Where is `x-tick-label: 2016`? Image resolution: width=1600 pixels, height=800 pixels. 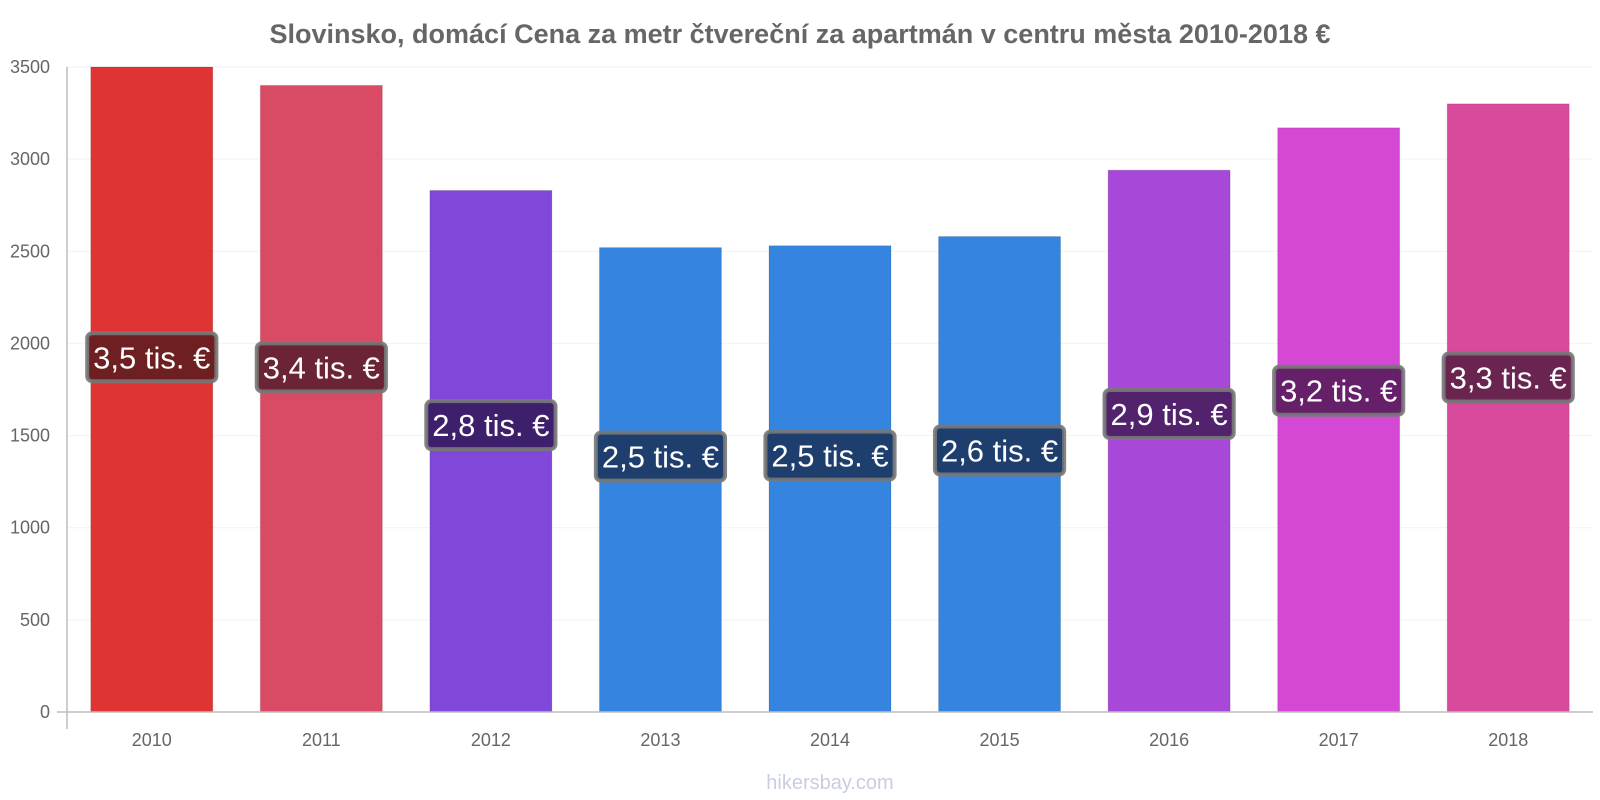
x-tick-label: 2016 is located at coordinates (1169, 740).